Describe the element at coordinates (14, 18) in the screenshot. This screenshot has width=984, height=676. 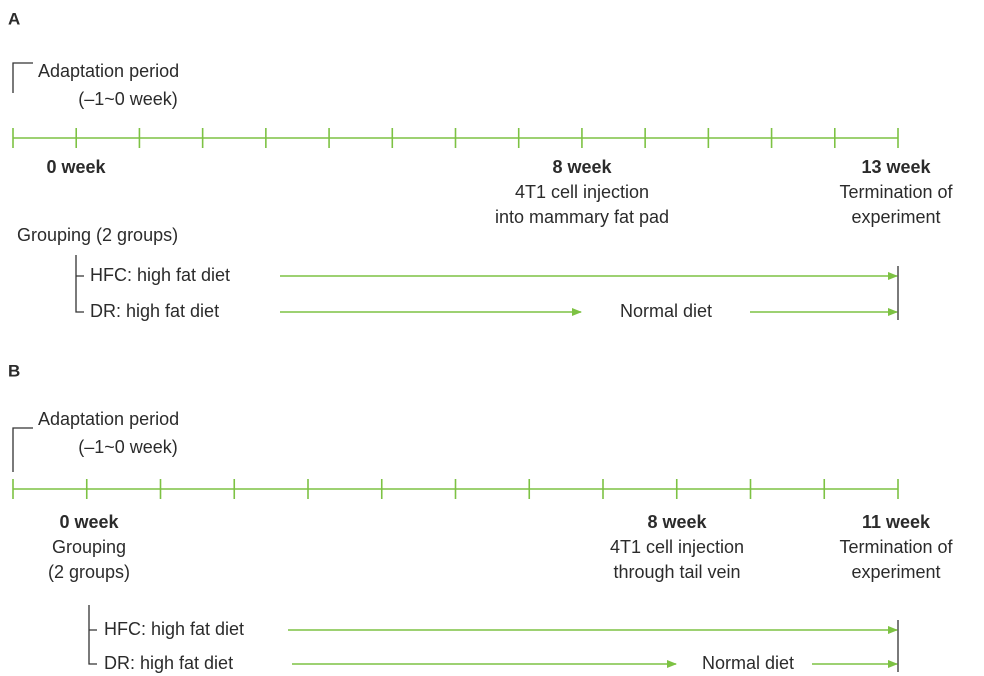
I see `panel-label: A` at that location.